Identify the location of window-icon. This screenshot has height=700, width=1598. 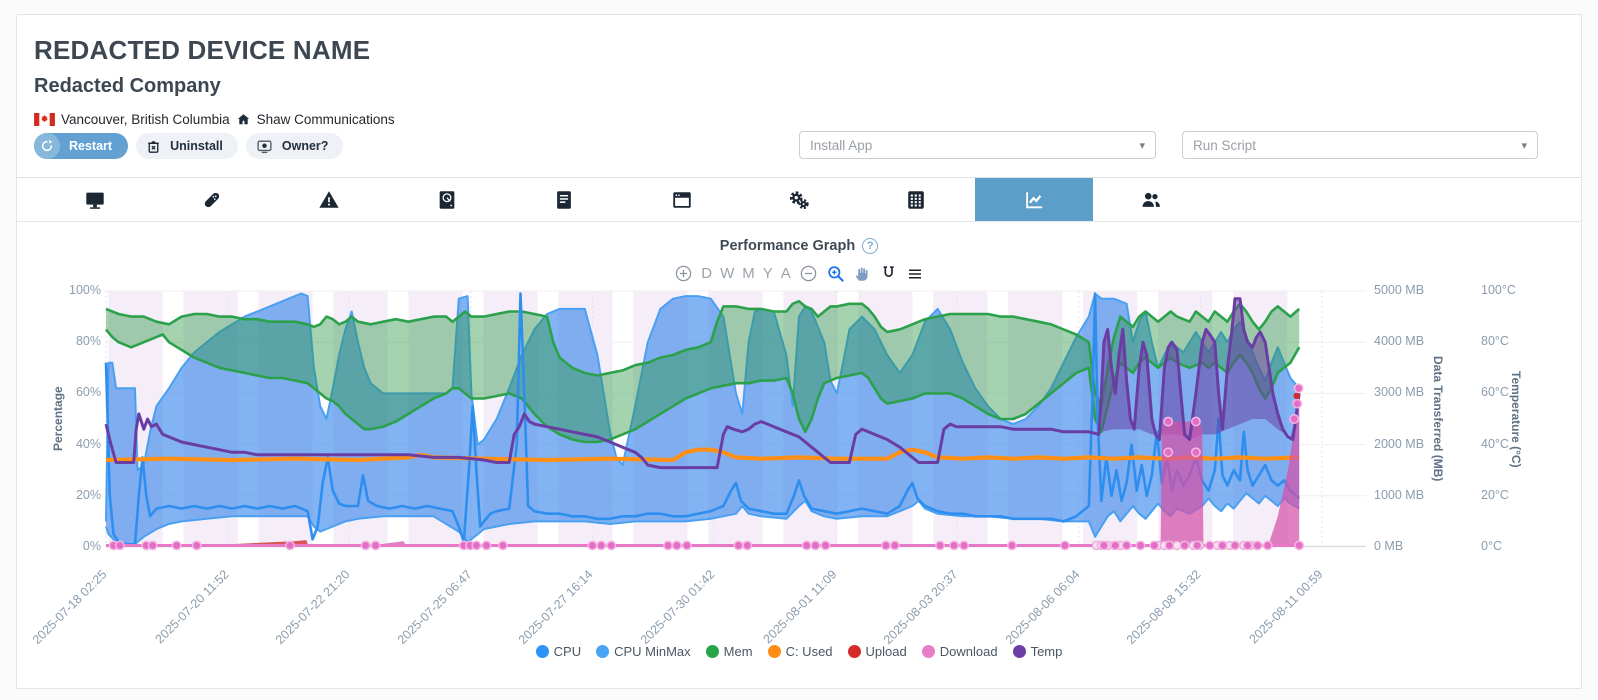
(681, 199).